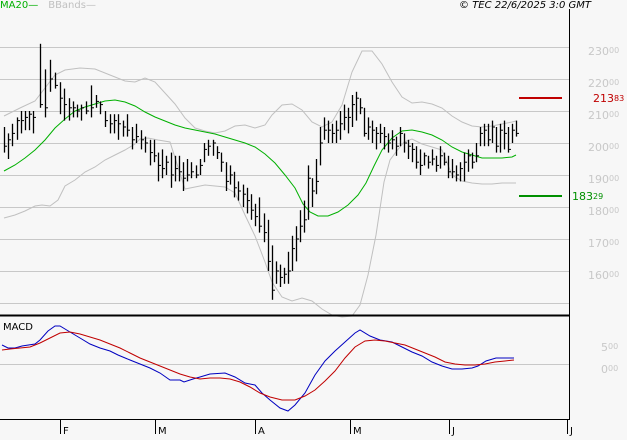 Image resolution: width=627 pixels, height=440 pixels. What do you see at coordinates (604, 243) in the screenshot?
I see `price-tick-label: 17000` at bounding box center [604, 243].